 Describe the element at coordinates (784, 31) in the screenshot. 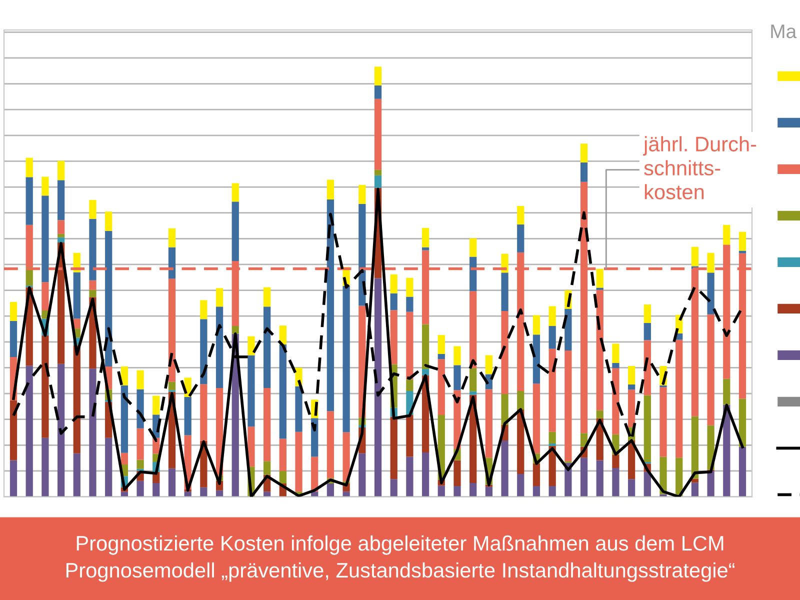

I see `legend-title: Ma` at that location.